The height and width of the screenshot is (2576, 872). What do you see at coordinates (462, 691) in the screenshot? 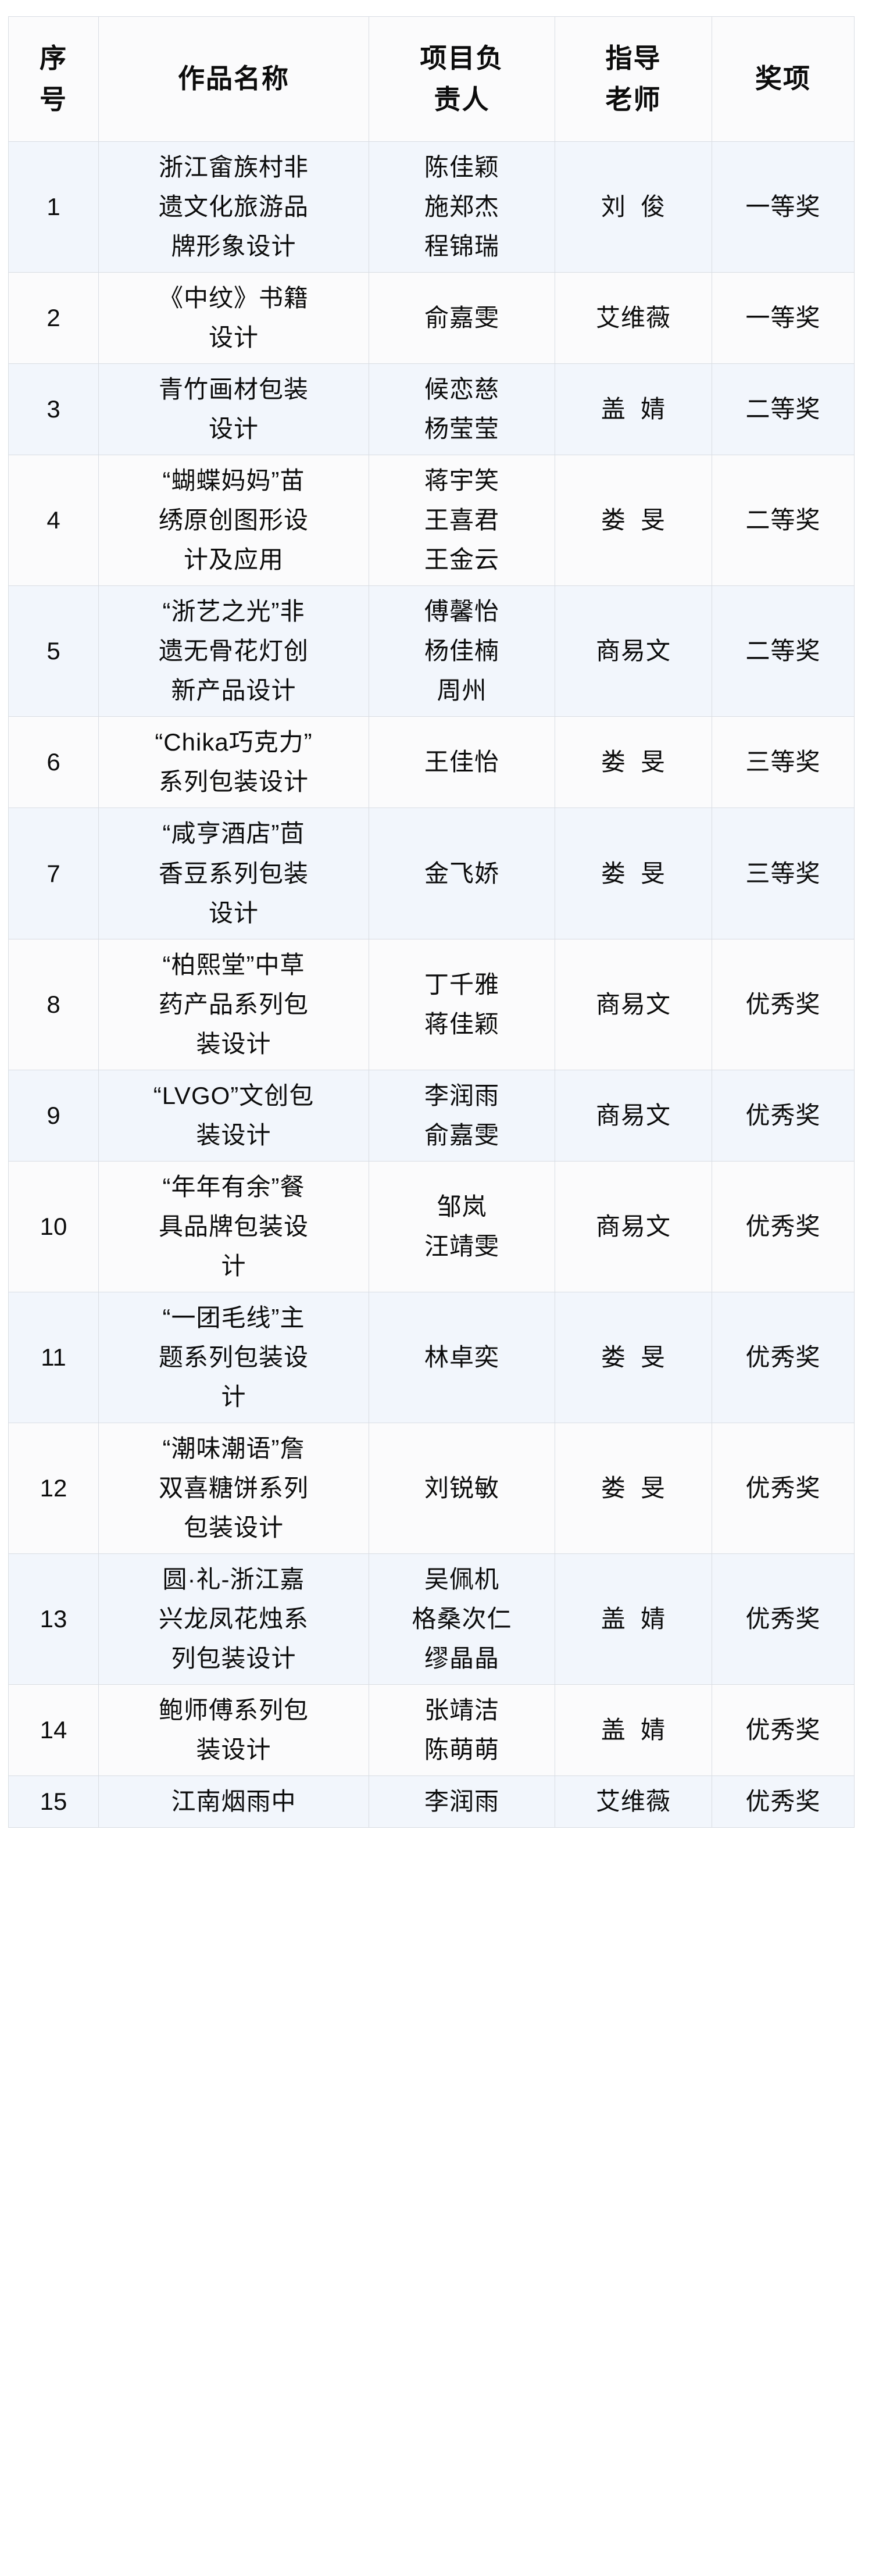
I see `cell-line: 周州` at bounding box center [462, 691].